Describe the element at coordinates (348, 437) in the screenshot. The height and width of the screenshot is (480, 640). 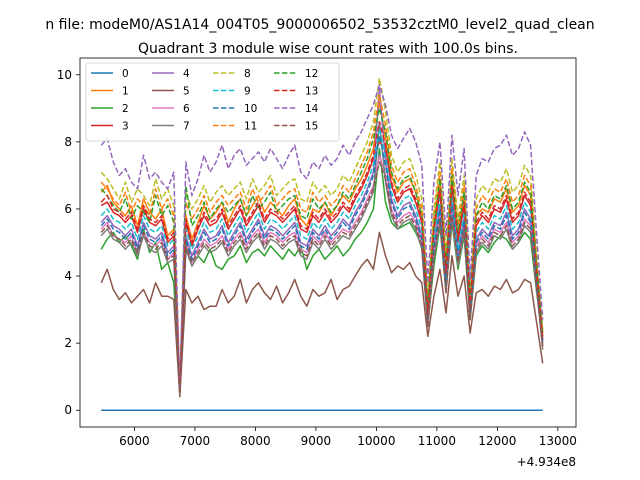
I see `x-axis: 6000 7000 8000 9000 10000 11000 12000 13000` at that location.